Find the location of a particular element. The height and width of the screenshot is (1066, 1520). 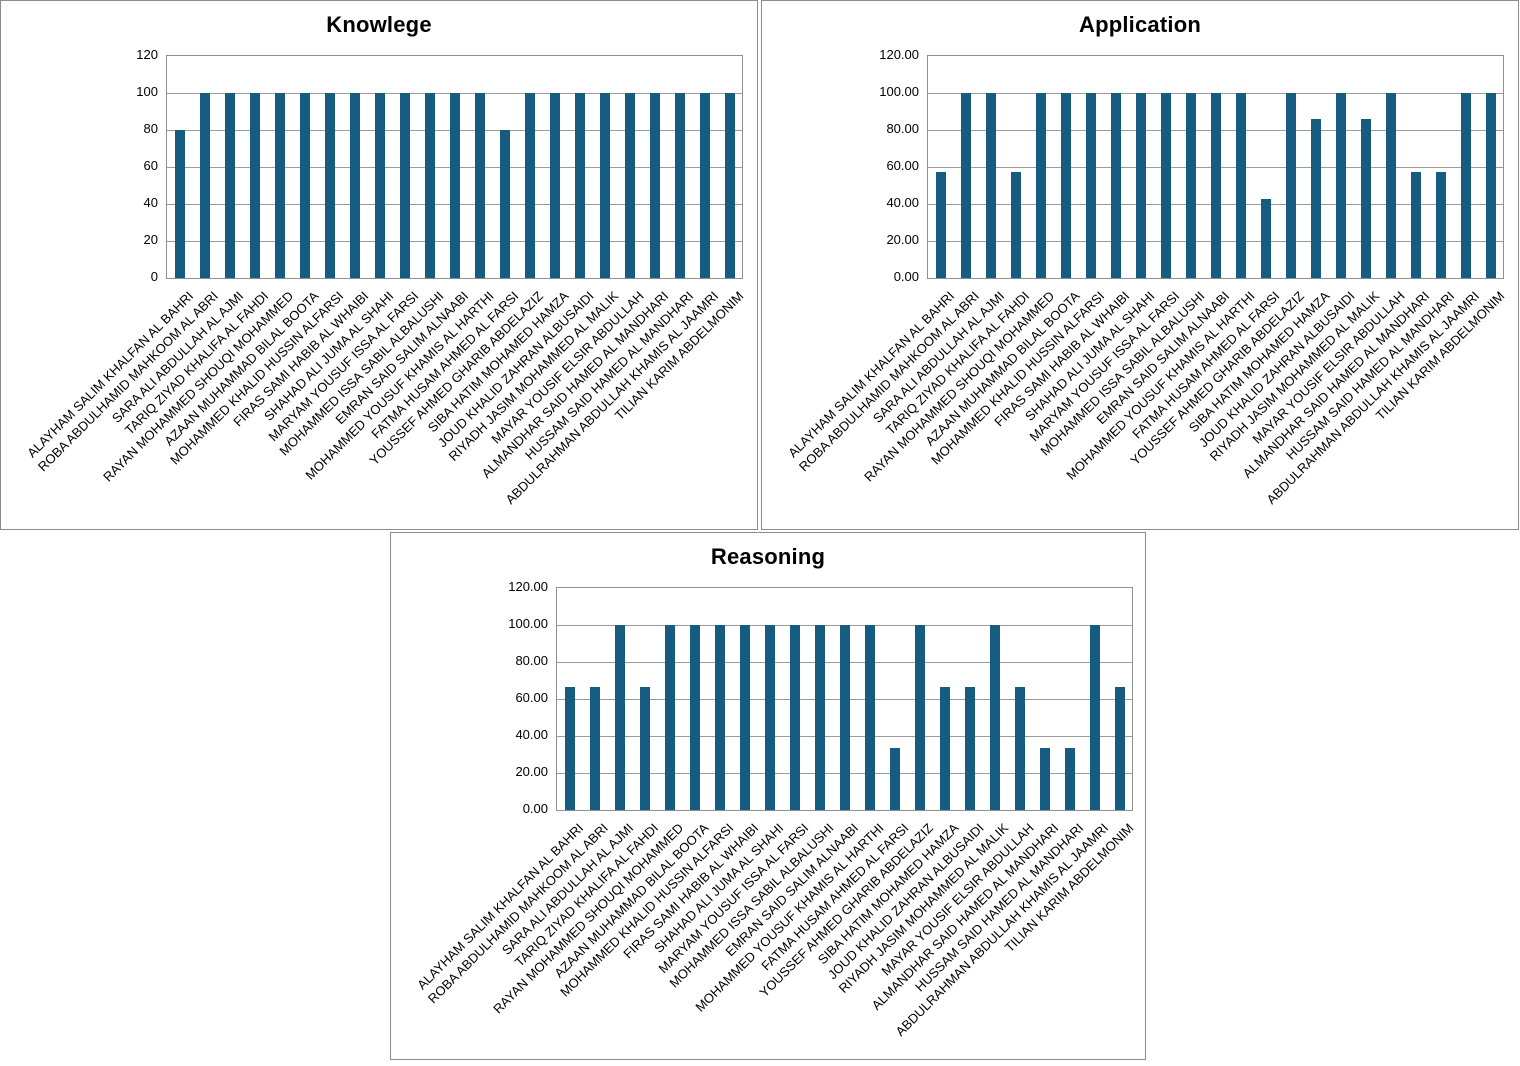

y-tick-label: 20 is located at coordinates (150, 239).